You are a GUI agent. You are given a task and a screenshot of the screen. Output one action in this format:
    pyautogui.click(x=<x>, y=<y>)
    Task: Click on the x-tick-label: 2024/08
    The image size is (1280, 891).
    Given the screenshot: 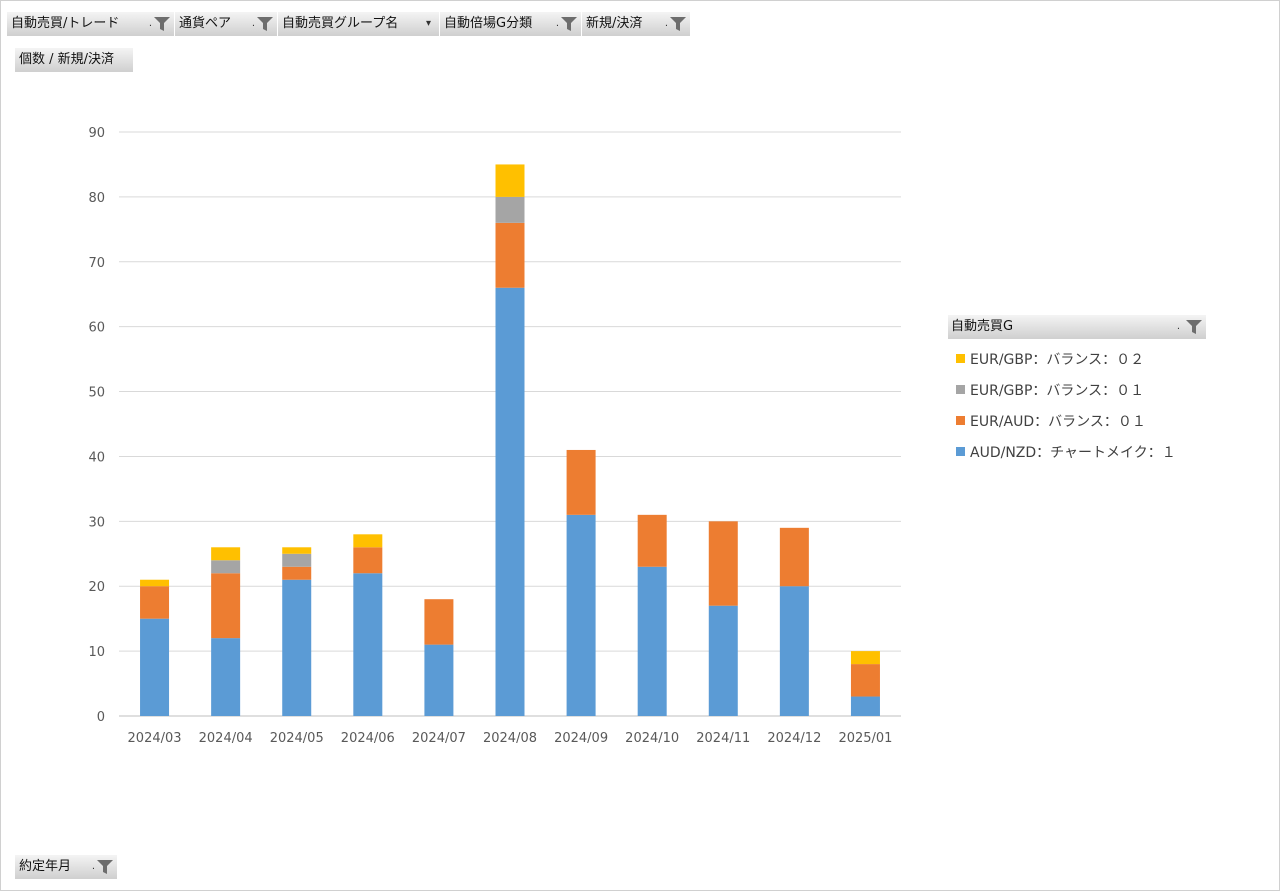 What is the action you would take?
    pyautogui.click(x=510, y=738)
    